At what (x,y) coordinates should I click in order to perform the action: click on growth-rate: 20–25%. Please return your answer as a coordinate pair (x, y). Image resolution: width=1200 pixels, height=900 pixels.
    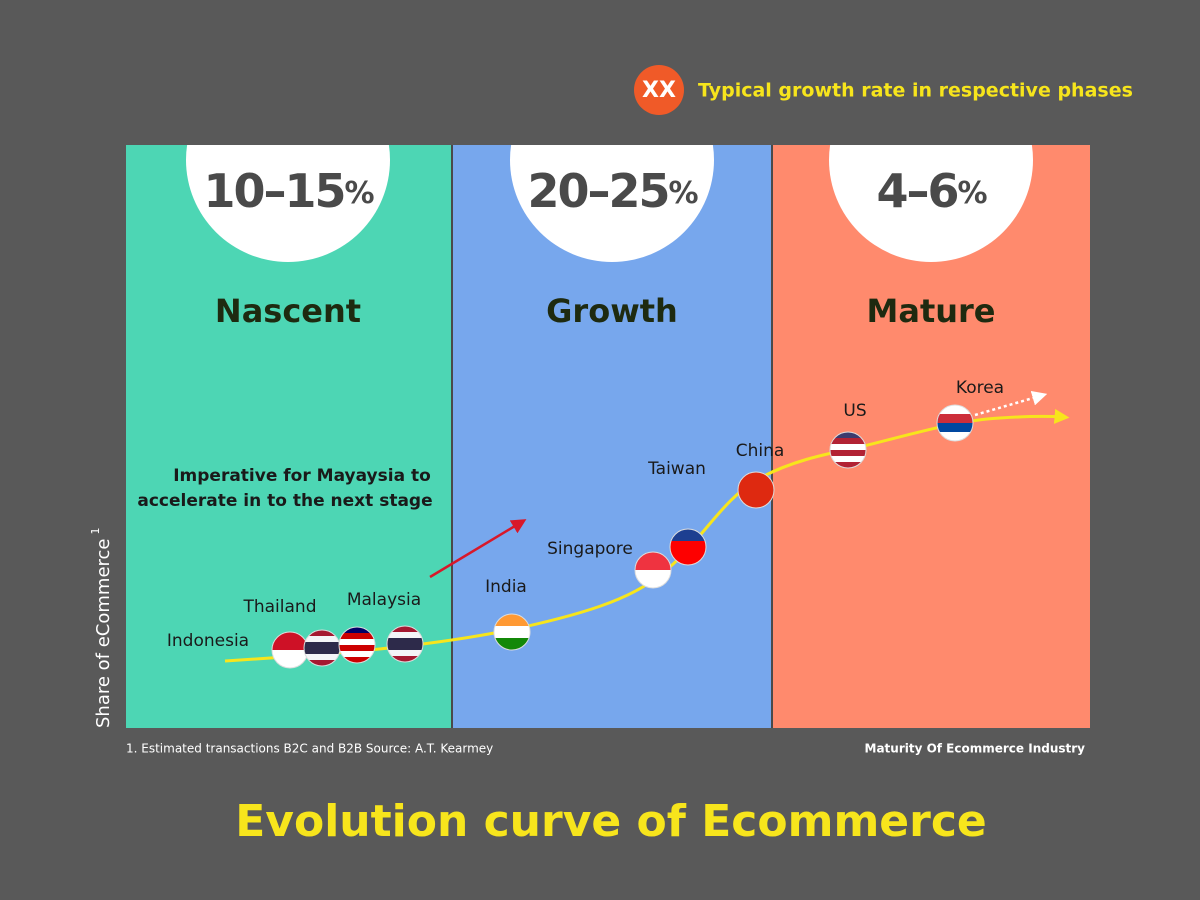
    Looking at the image, I should click on (612, 191).